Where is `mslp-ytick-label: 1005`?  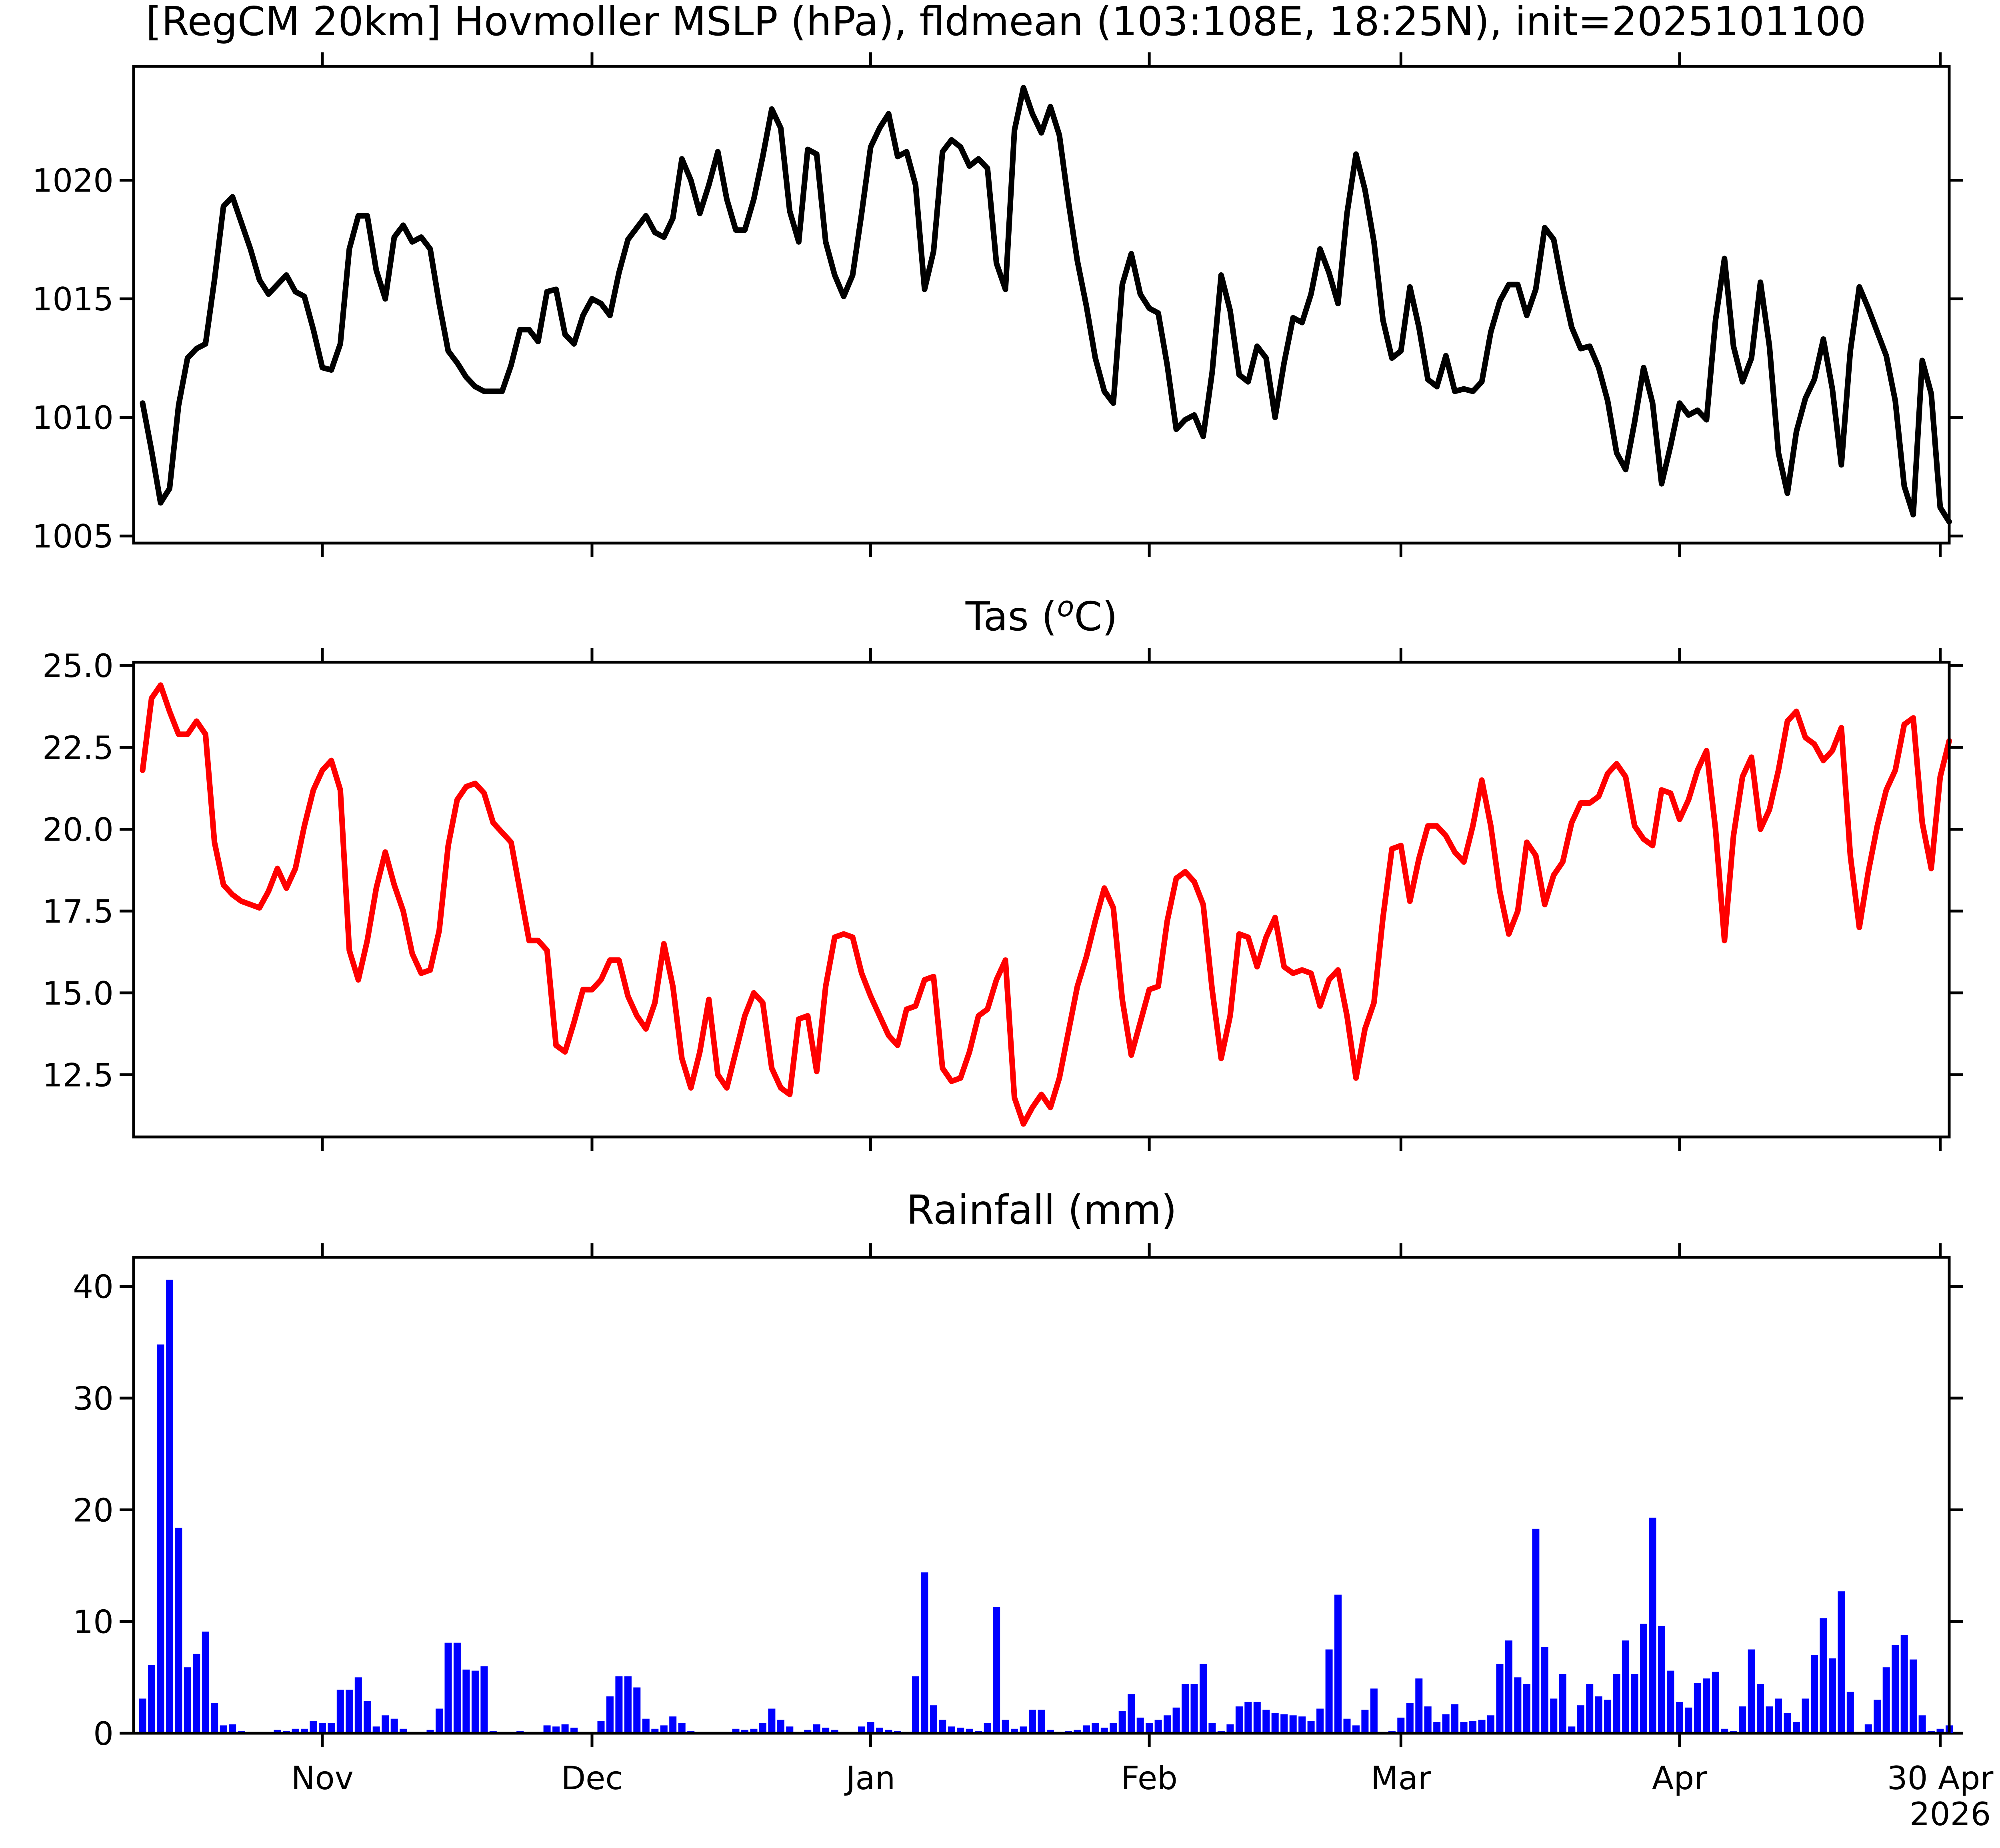 mslp-ytick-label: 1005 is located at coordinates (73, 536).